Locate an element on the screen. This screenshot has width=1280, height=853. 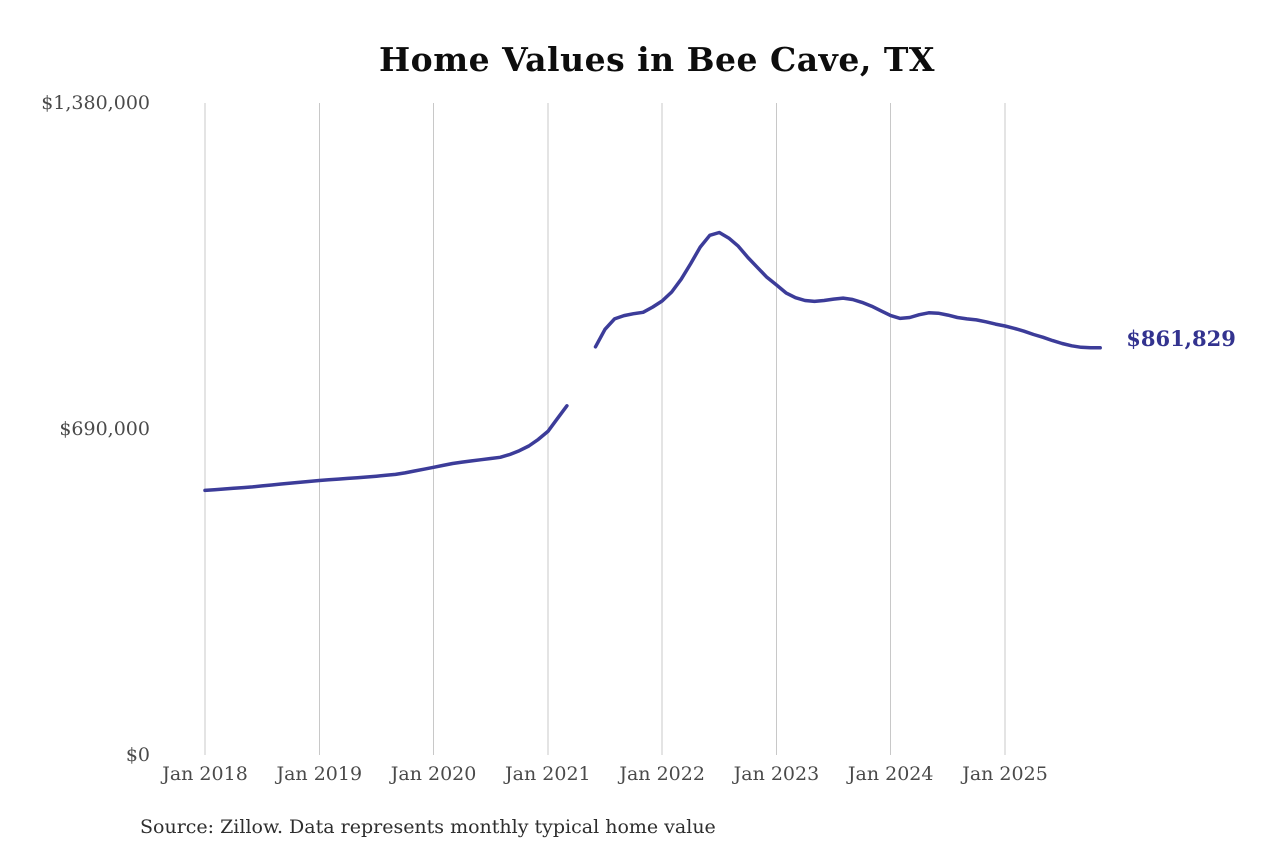
chart-title: Home Values in Bee Cave, TX is located at coordinates (657, 59).